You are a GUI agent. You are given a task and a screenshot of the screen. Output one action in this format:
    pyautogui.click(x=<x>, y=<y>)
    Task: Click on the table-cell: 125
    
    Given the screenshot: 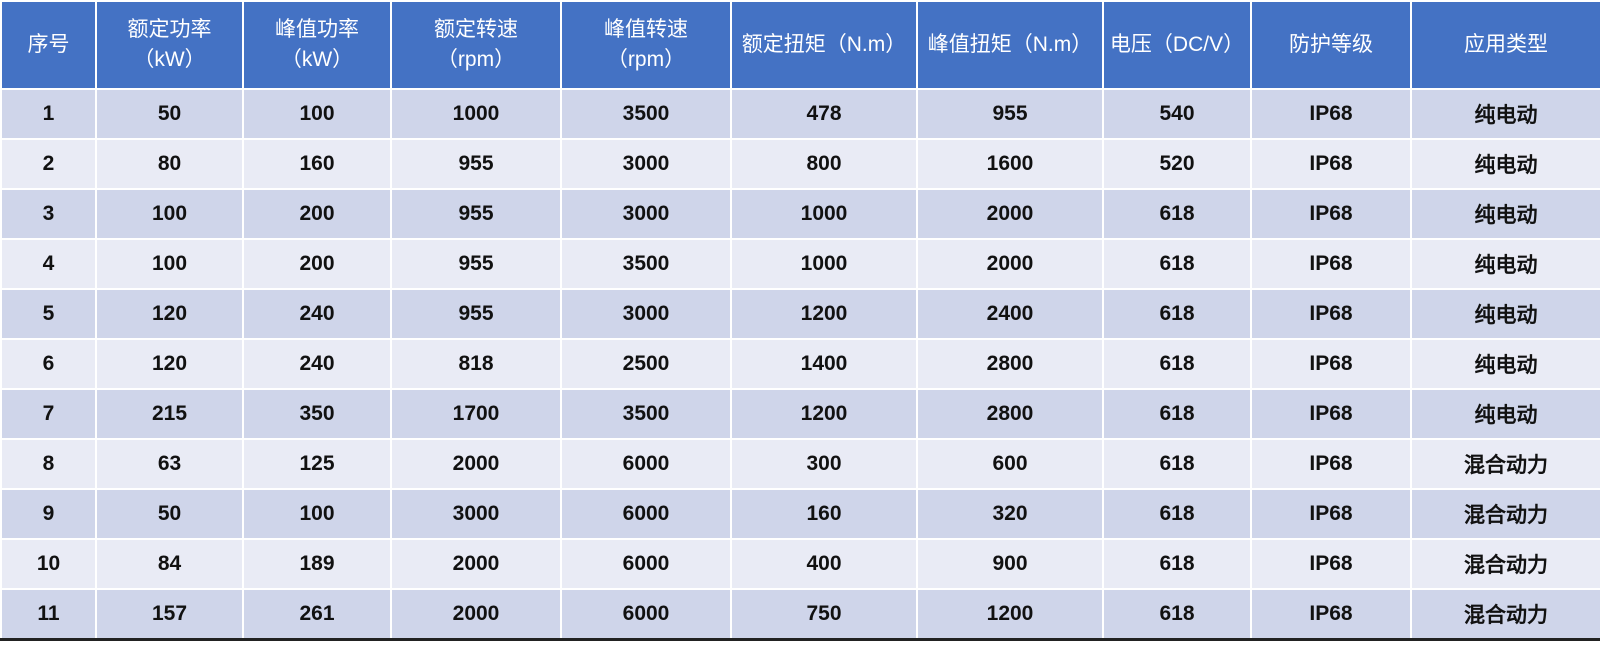 What is the action you would take?
    pyautogui.click(x=317, y=464)
    